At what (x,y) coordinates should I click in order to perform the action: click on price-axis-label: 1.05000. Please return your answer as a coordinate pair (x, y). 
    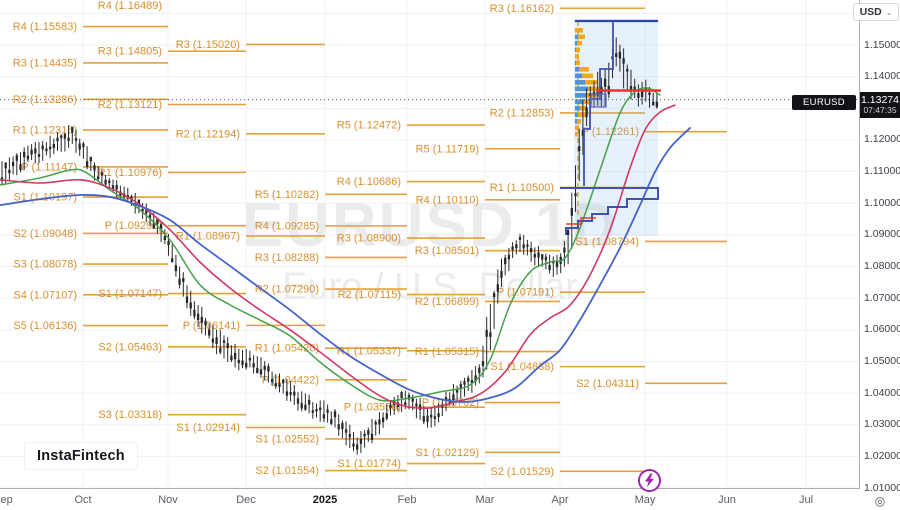
    Looking at the image, I should click on (882, 360).